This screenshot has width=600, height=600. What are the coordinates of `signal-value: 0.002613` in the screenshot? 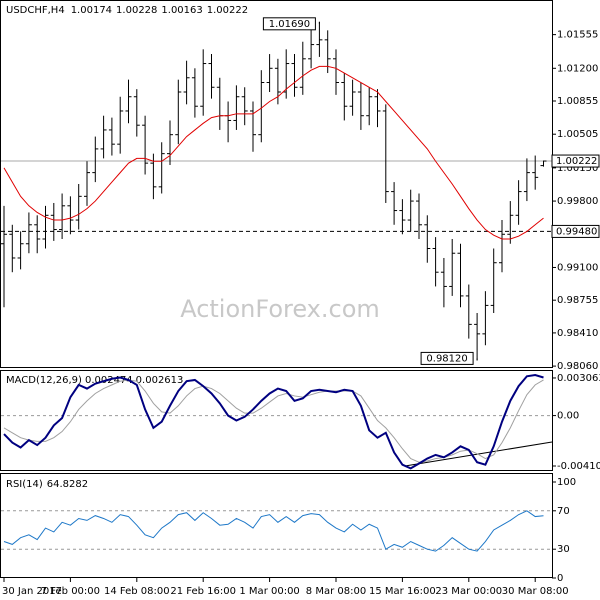 It's located at (160, 380).